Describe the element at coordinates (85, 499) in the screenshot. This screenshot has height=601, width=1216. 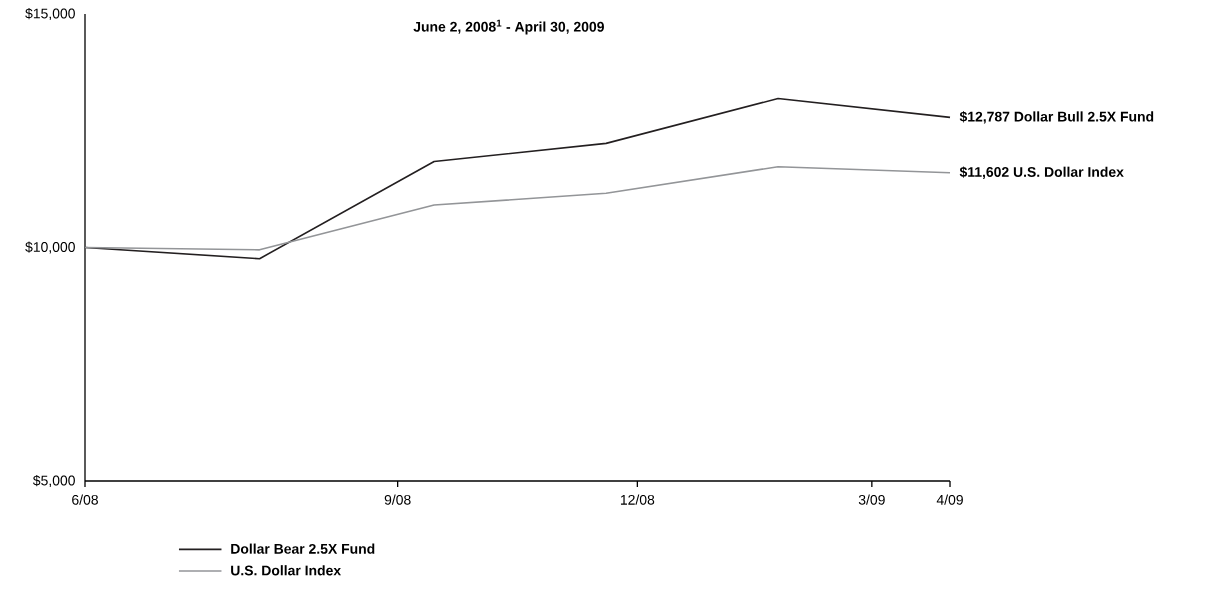
I see `x-tick-label: 6/08` at that location.